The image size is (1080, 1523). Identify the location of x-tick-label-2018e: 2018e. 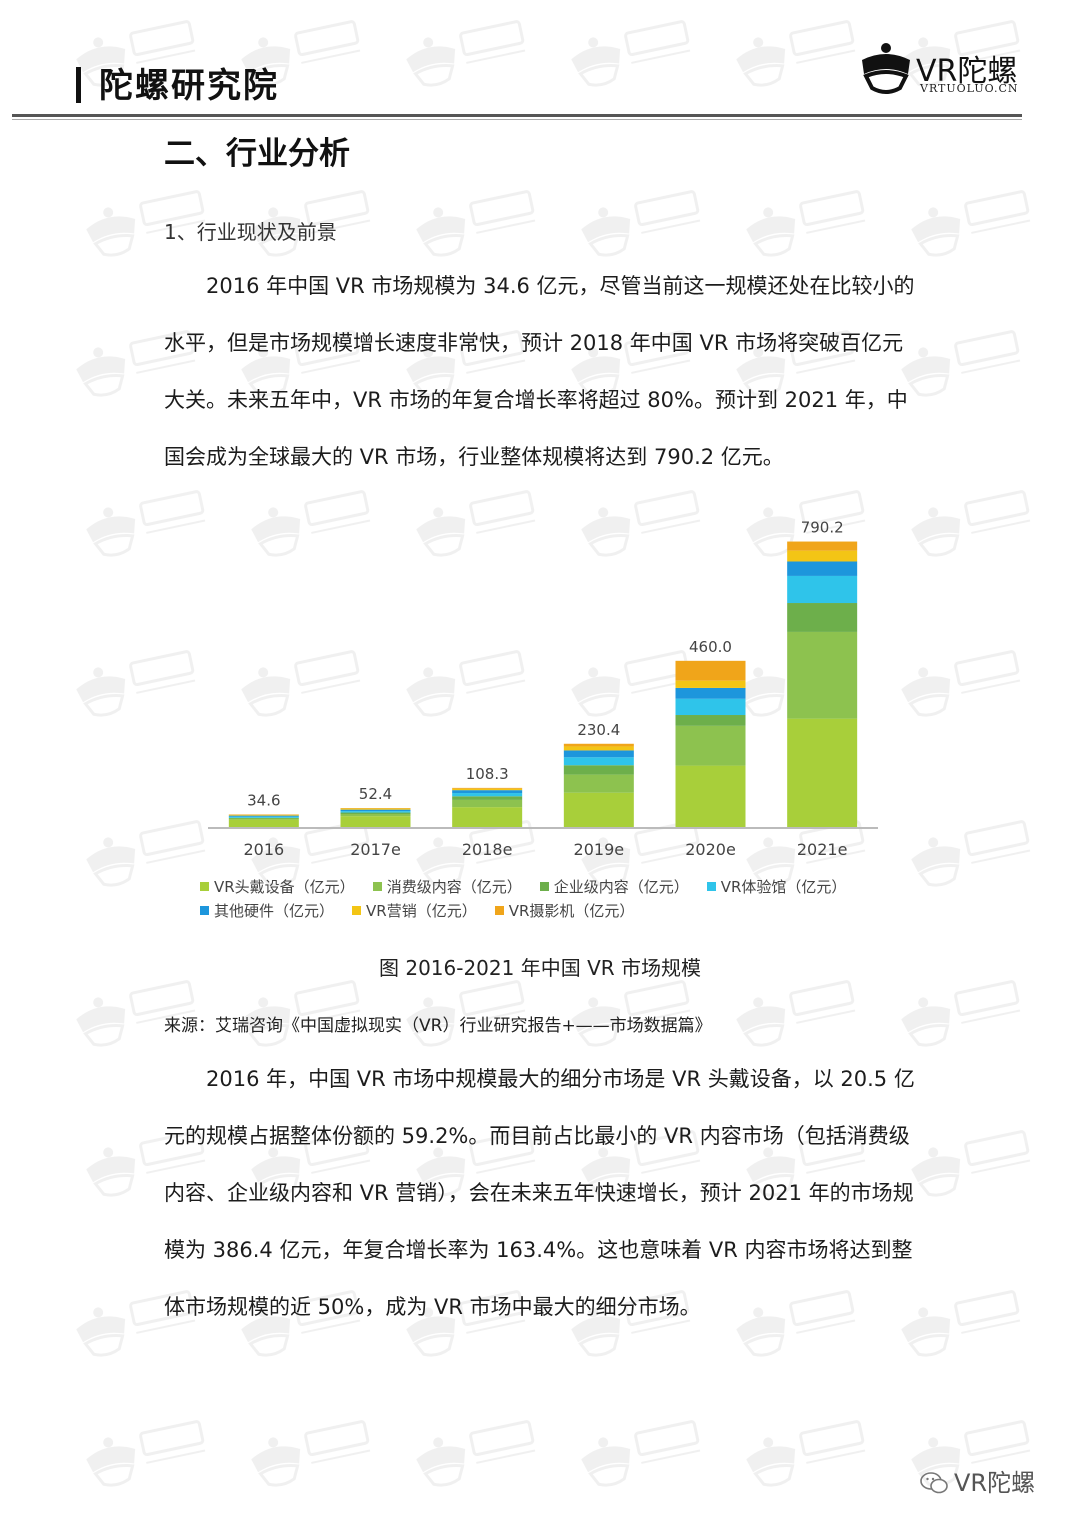
(487, 849).